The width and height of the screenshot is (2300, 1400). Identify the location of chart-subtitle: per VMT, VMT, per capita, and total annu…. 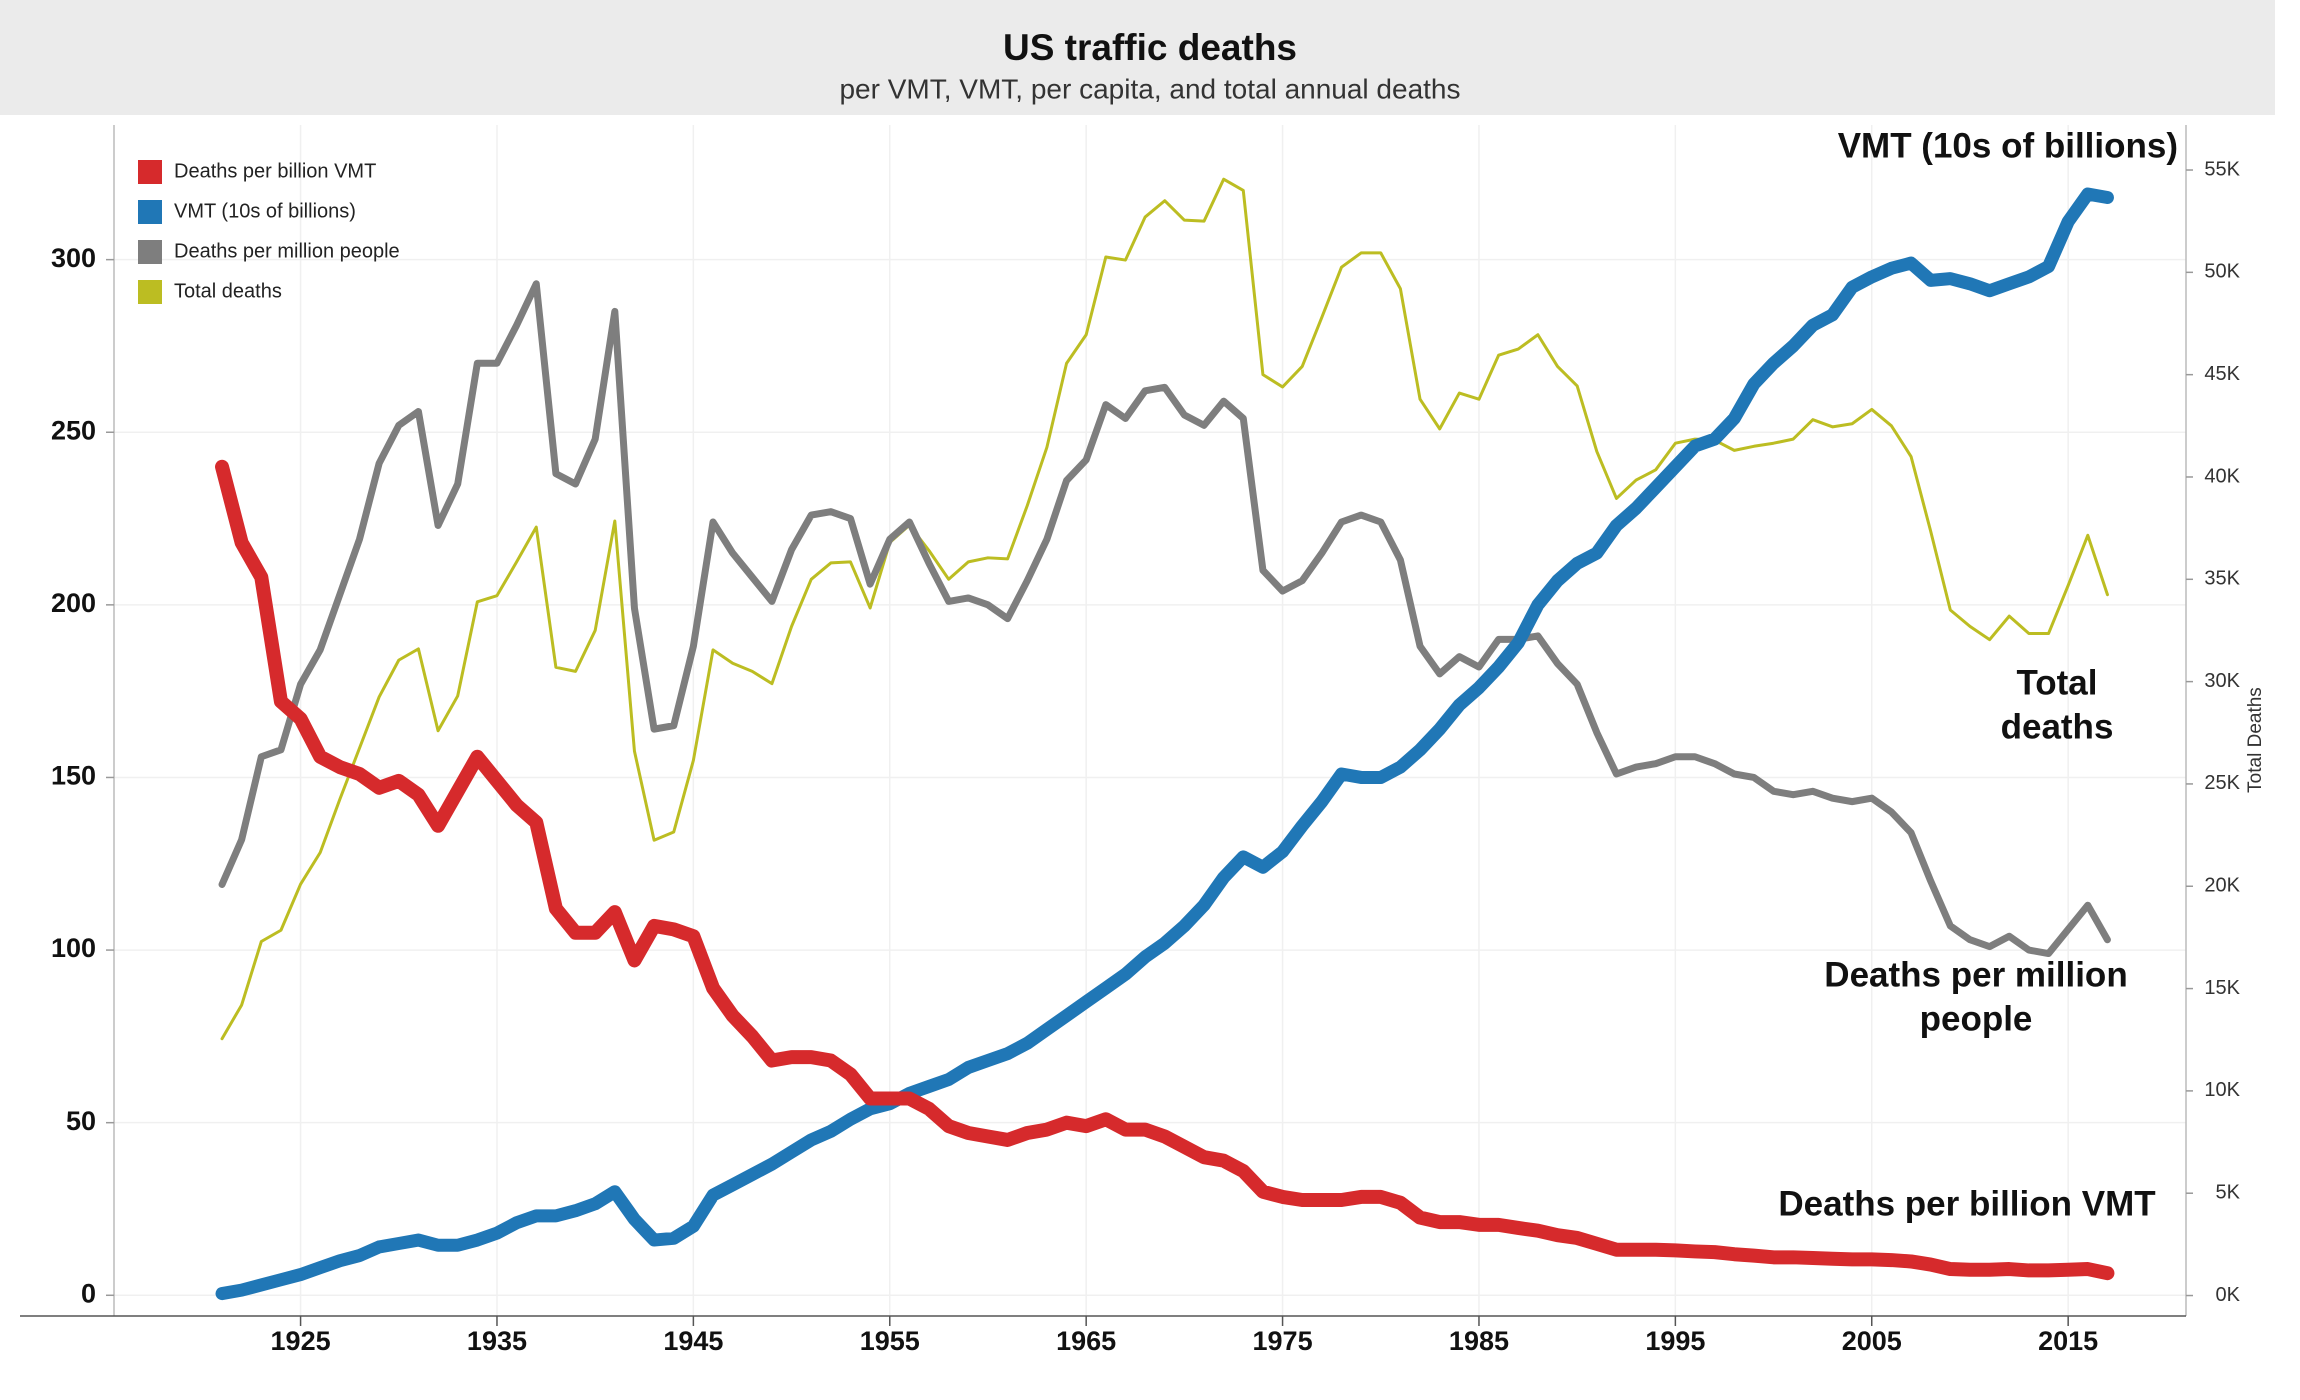
(1149, 88).